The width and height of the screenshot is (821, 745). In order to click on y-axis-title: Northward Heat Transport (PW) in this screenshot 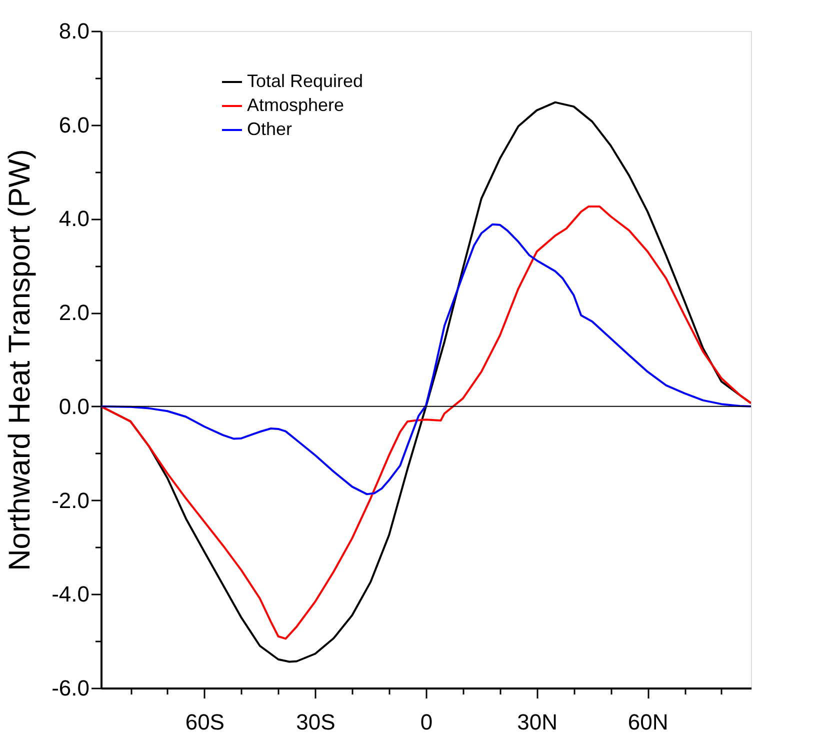, I will do `click(20, 360)`.